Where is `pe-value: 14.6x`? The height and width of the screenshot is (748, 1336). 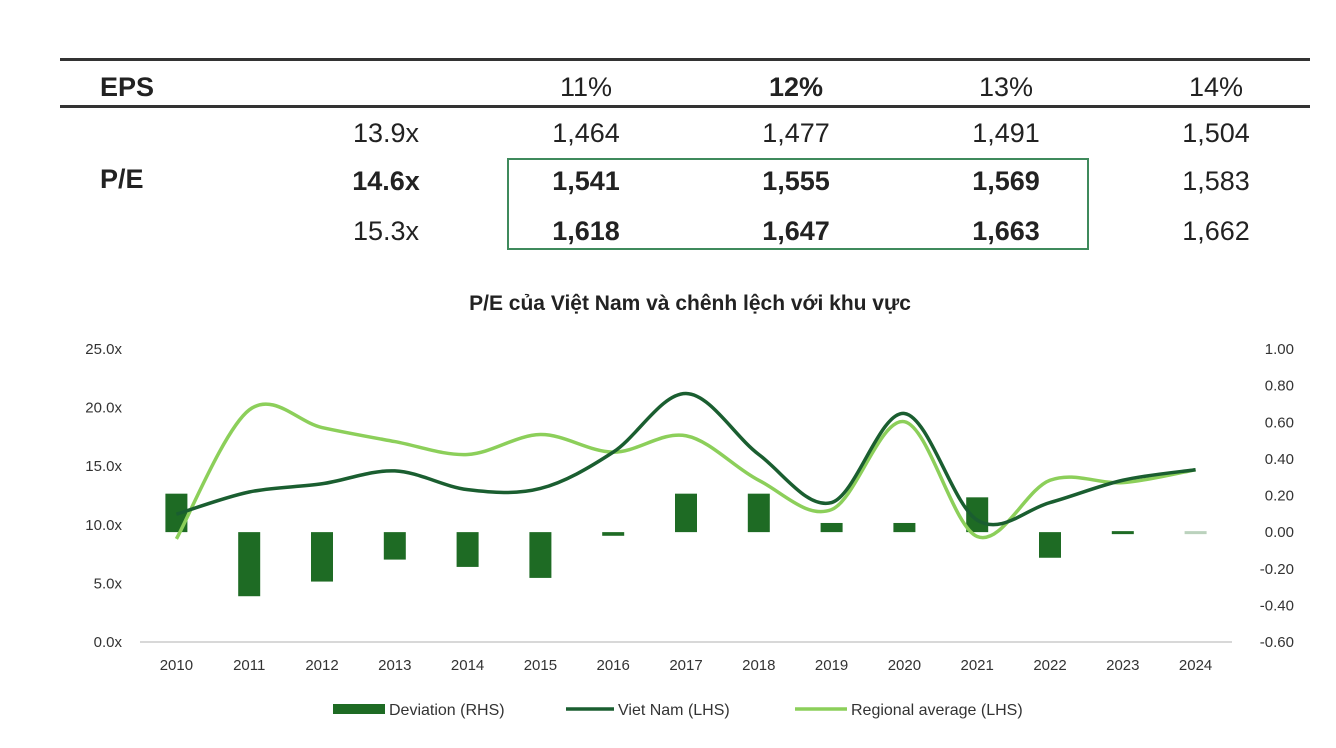
pe-value: 14.6x is located at coordinates (386, 181).